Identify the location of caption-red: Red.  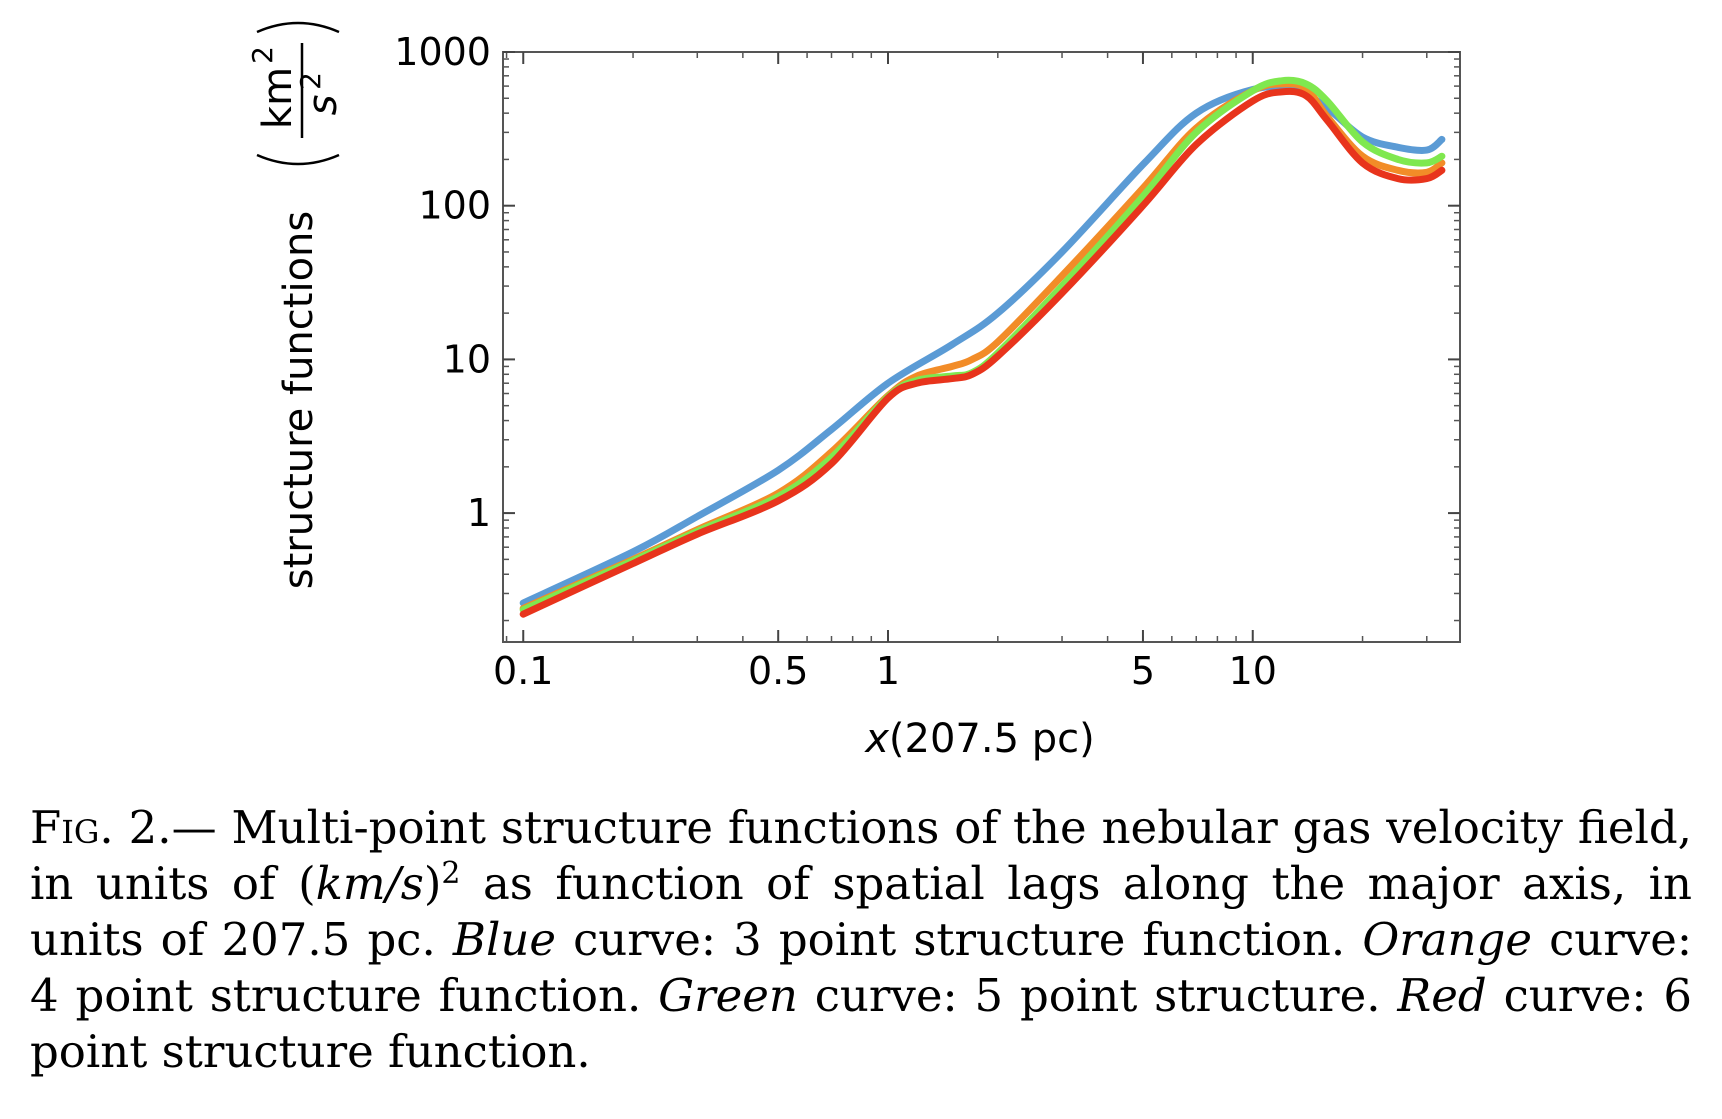
(1442, 995).